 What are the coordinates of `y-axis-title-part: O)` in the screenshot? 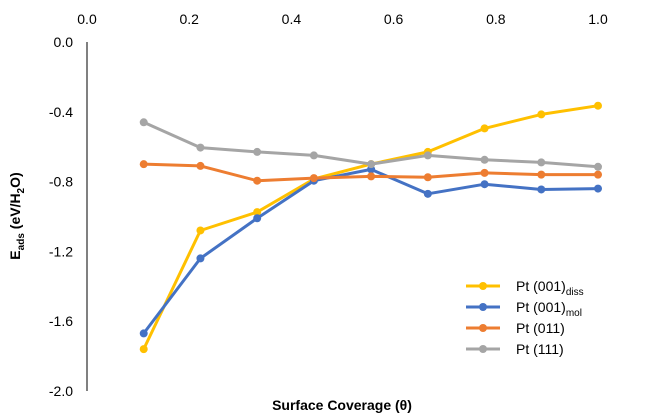 It's located at (15, 180).